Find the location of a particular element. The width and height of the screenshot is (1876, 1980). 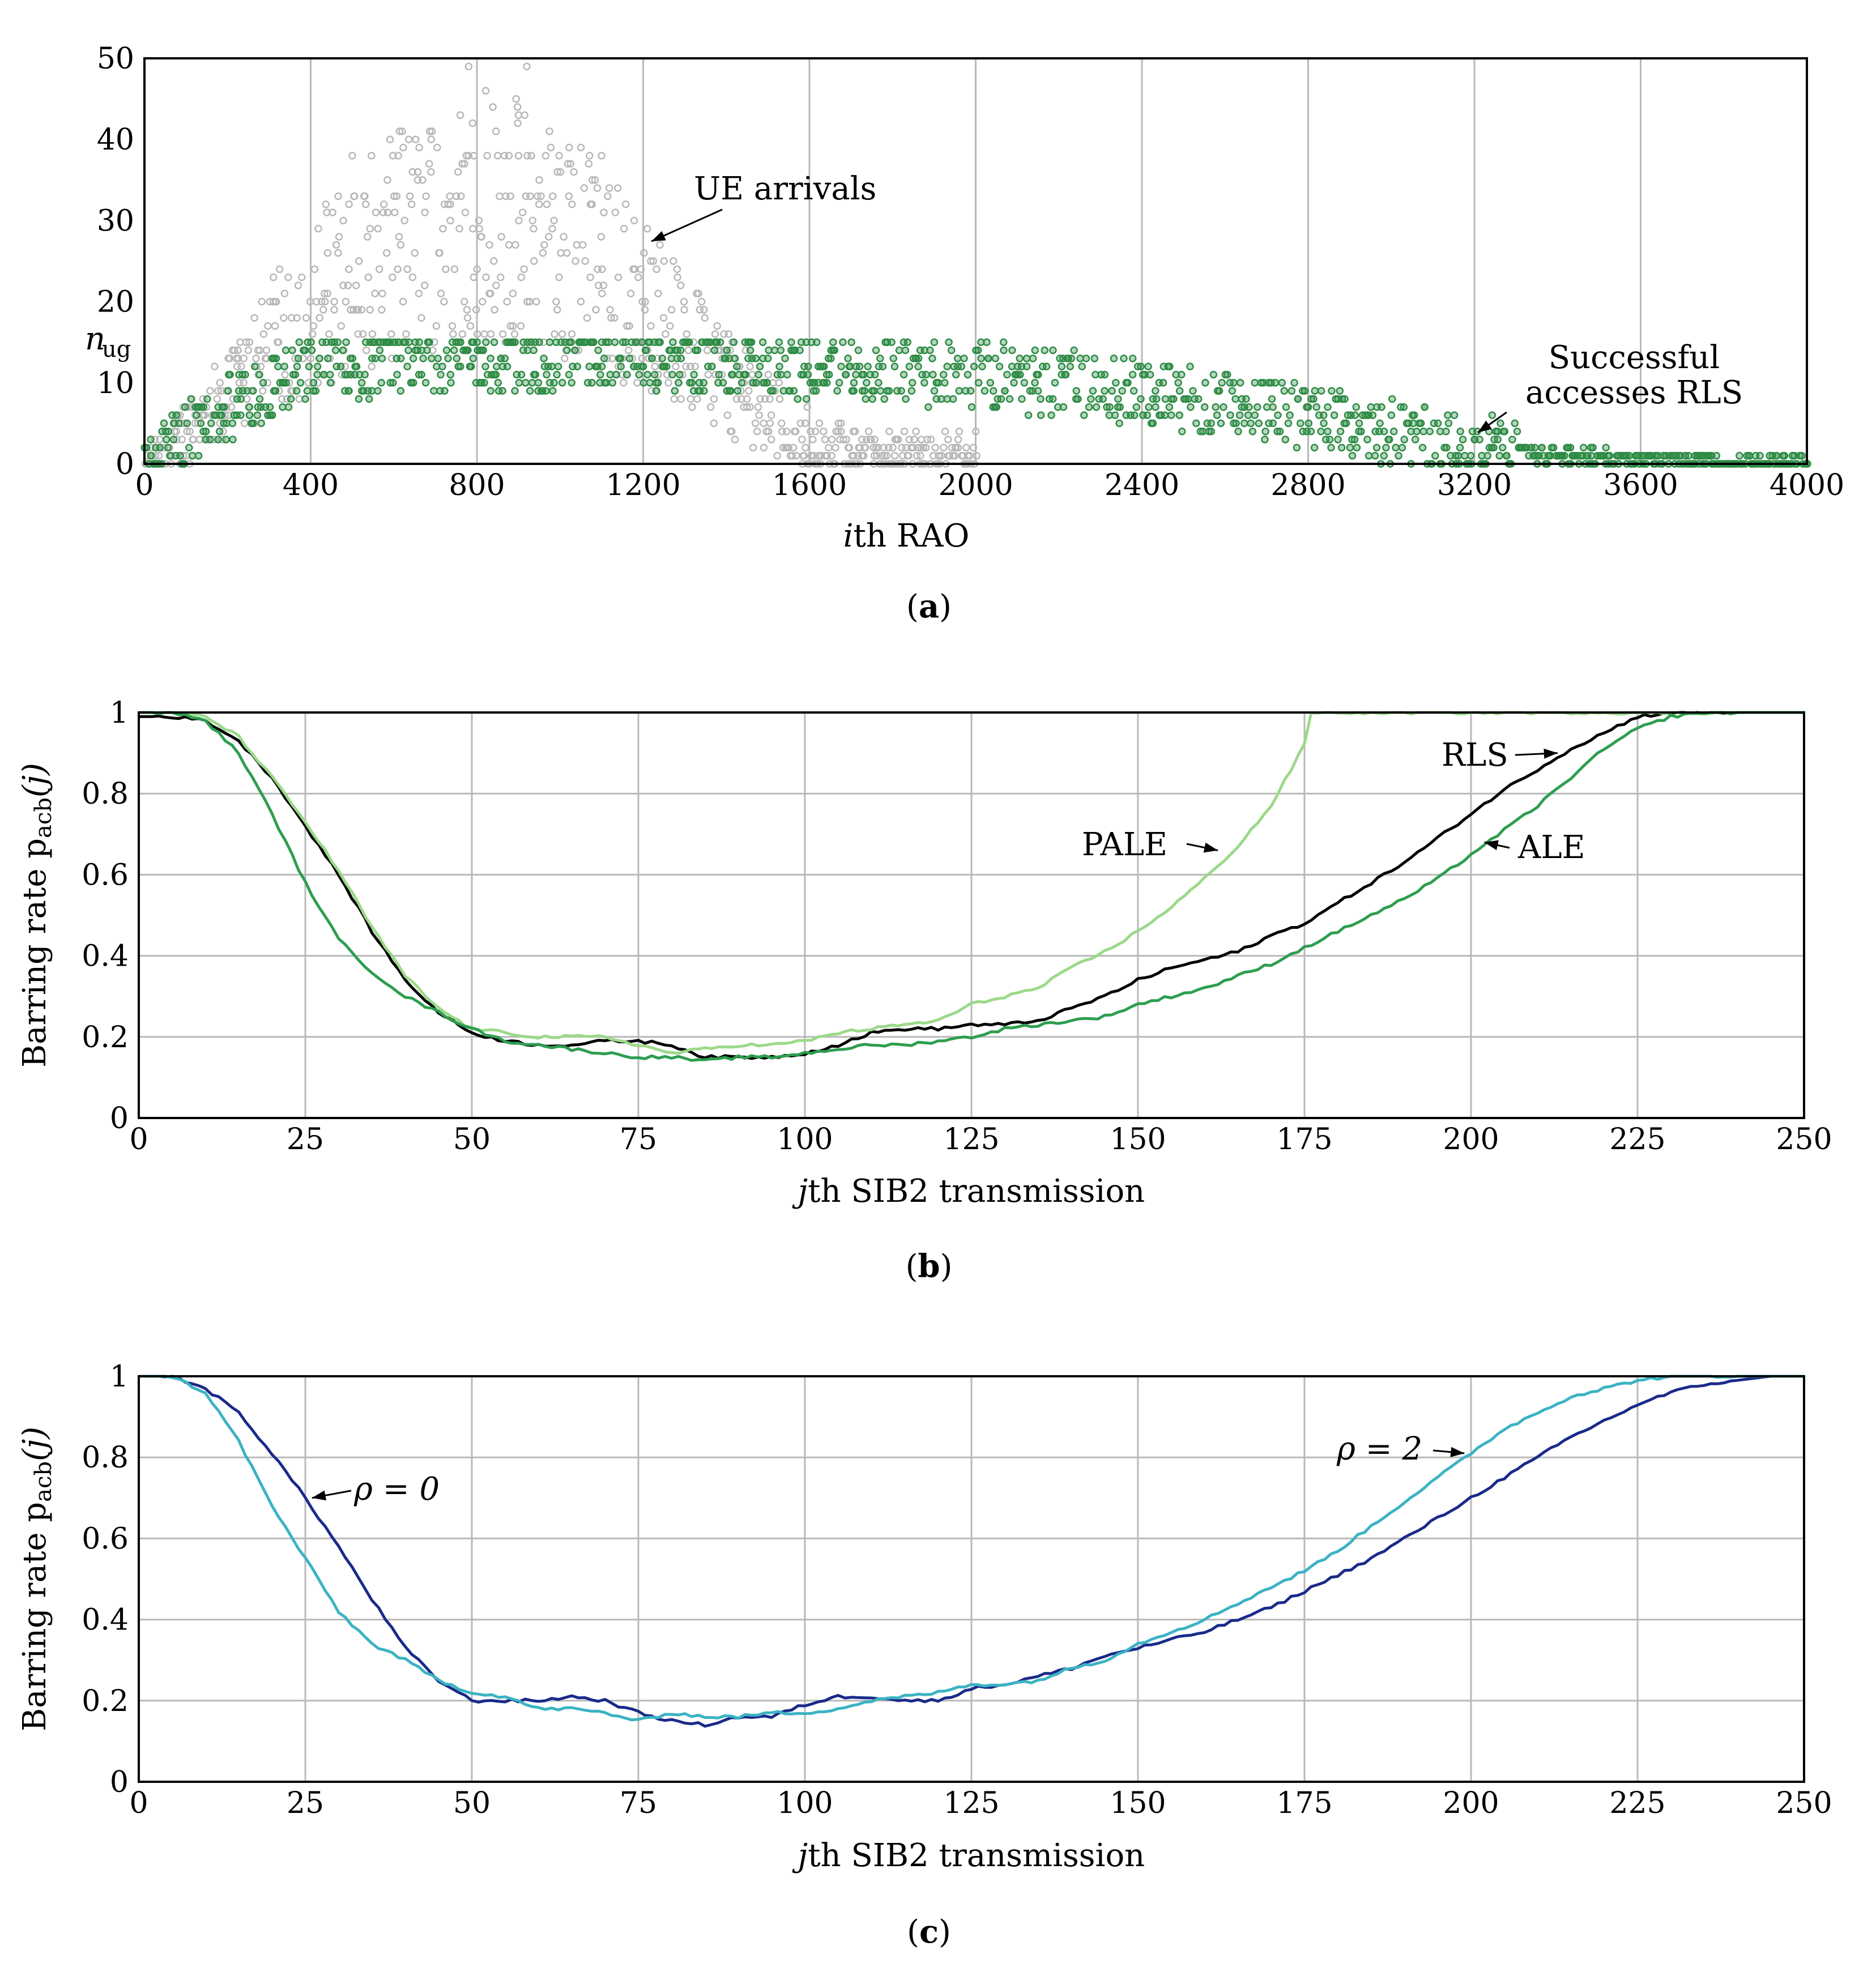

panel-b-ylabel-sub: acb is located at coordinates (44, 817).